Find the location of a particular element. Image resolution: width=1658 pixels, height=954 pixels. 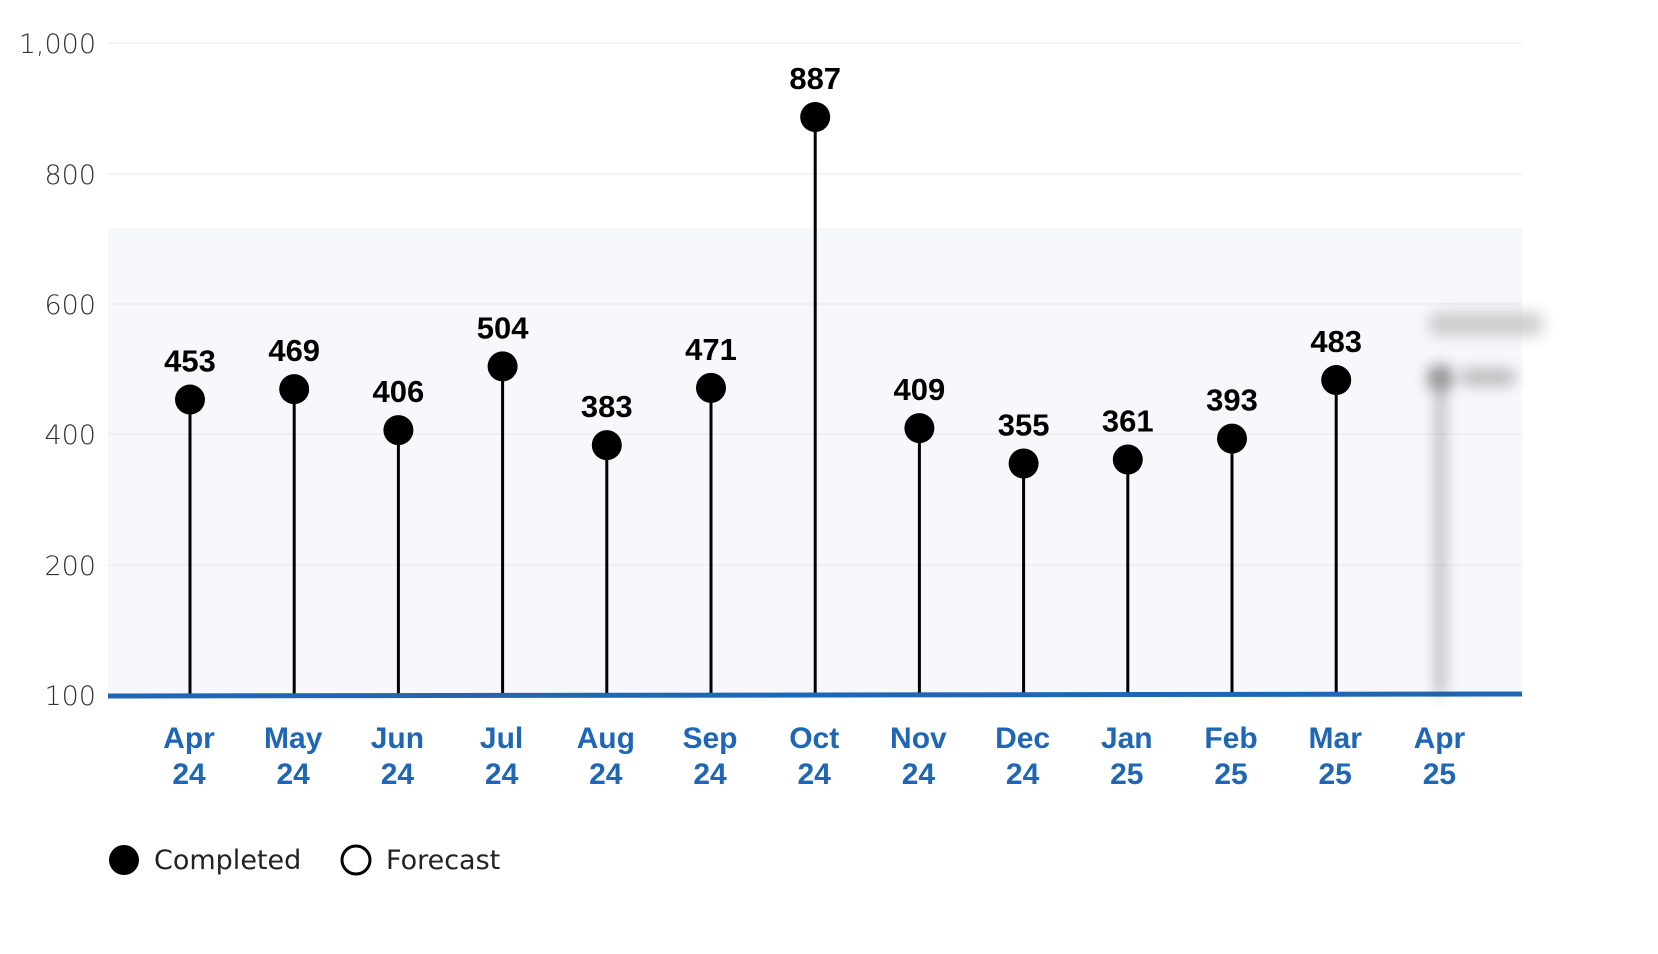

data-label: 887 is located at coordinates (815, 78).